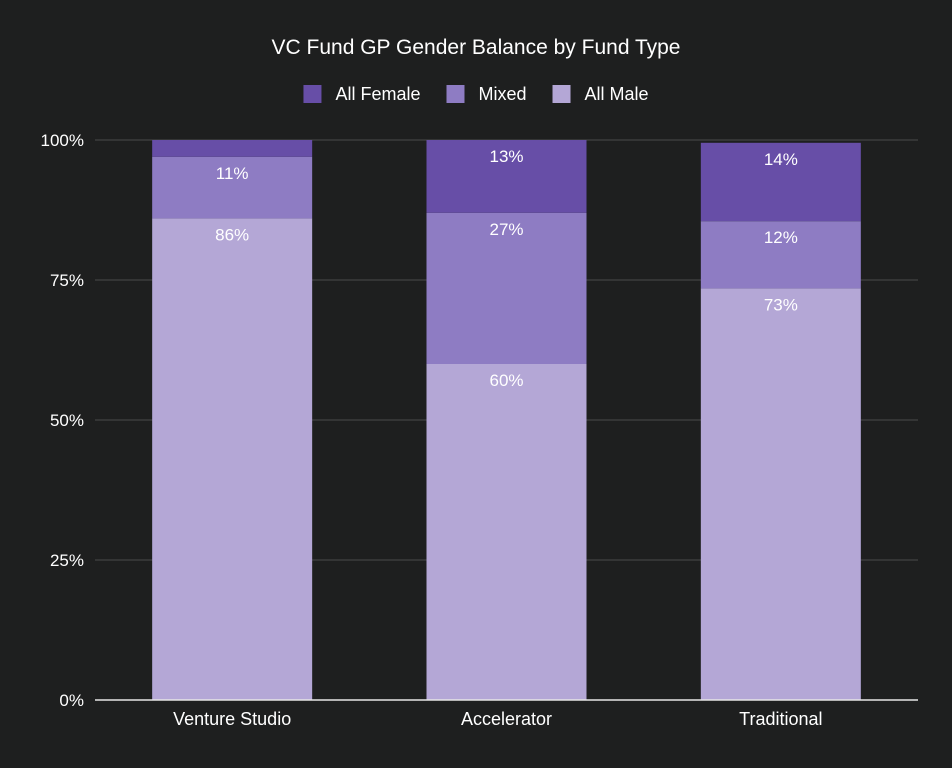 The height and width of the screenshot is (768, 952). Describe the element at coordinates (617, 94) in the screenshot. I see `legend-label: All Male` at that location.